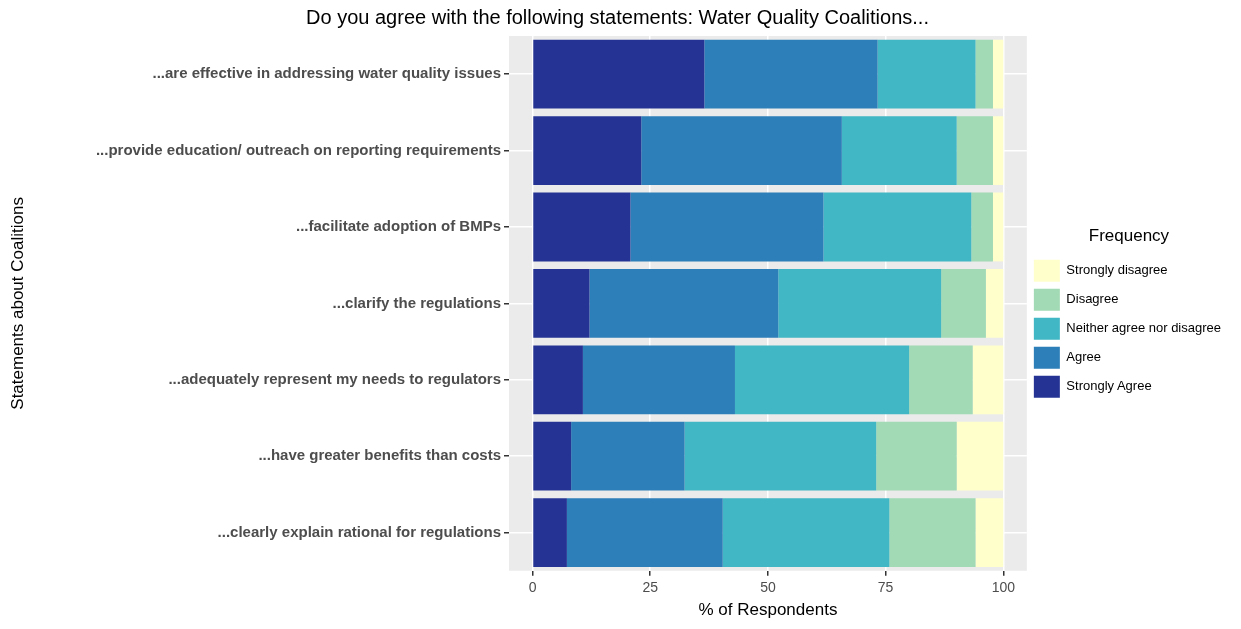 This screenshot has width=1241, height=629. Describe the element at coordinates (326, 73) in the screenshot. I see `y-tick-label: ...are effective in addressing water quality issues` at that location.